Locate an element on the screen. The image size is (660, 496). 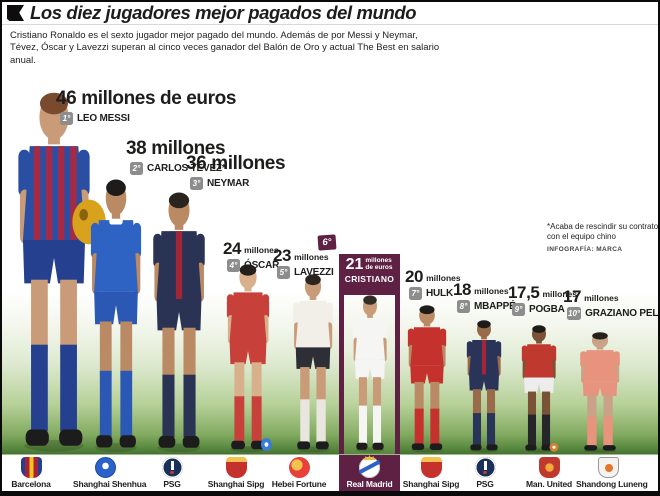
player-figure-lavezzi is located at coordinates (313, 363).